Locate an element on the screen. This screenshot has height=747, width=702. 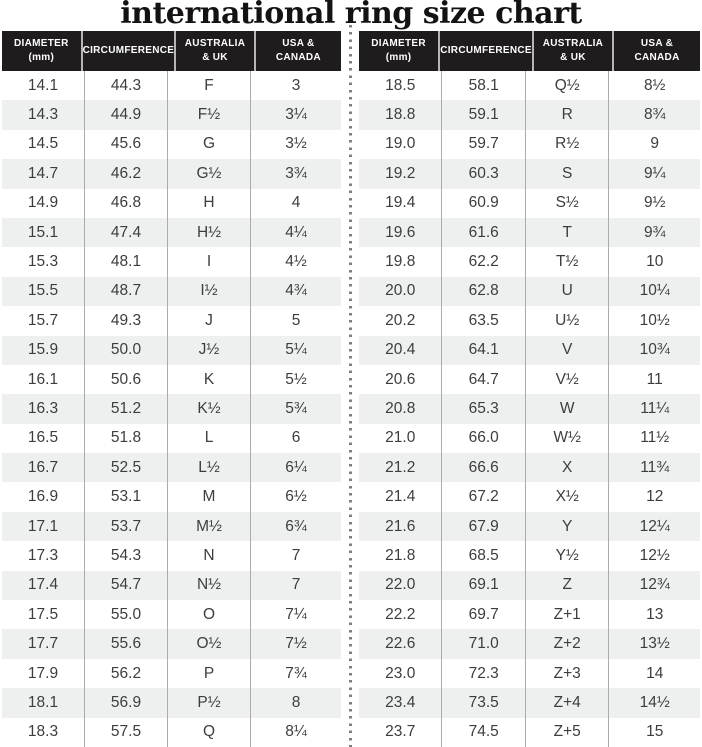
table-cell: 5 is located at coordinates (295, 321).